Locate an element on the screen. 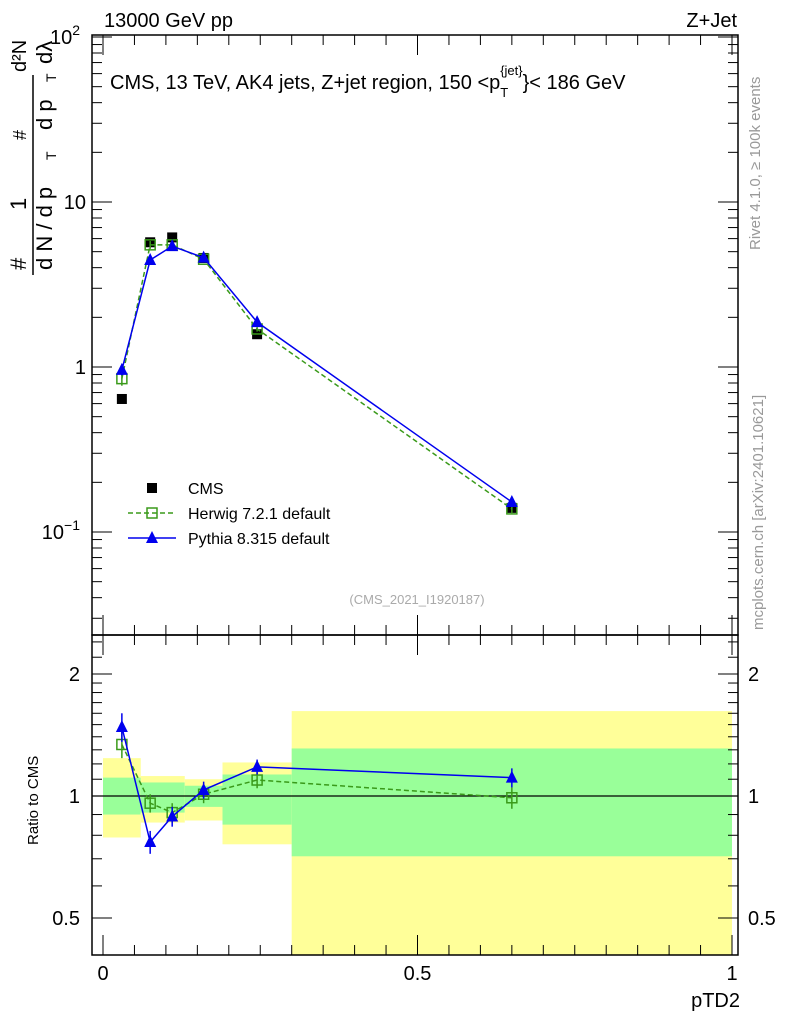 This screenshot has width=786, height=1029. y-tick-label: 10² is located at coordinates (65, 35).